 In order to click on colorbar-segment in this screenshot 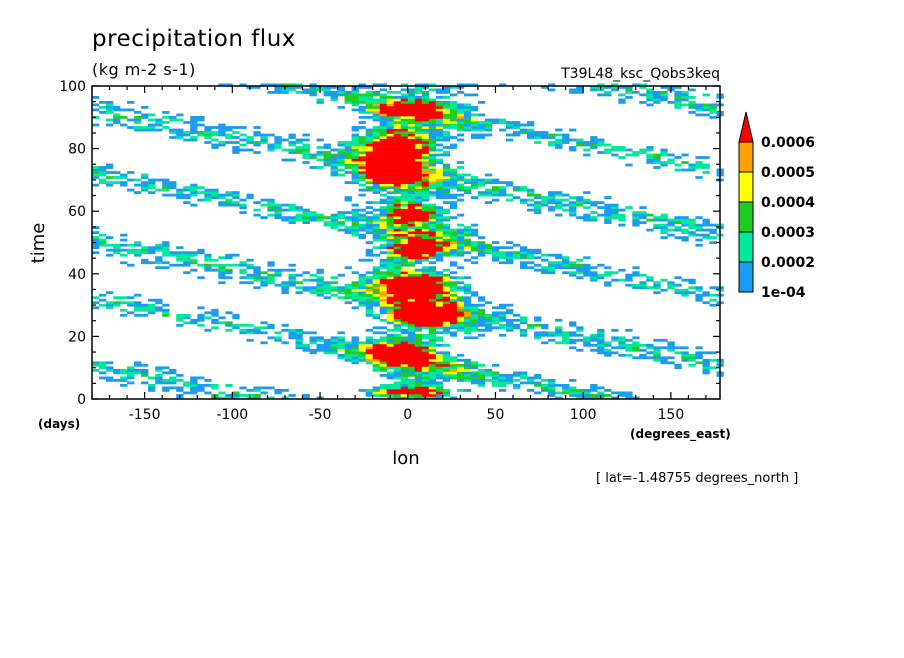, I will do `click(746, 187)`.